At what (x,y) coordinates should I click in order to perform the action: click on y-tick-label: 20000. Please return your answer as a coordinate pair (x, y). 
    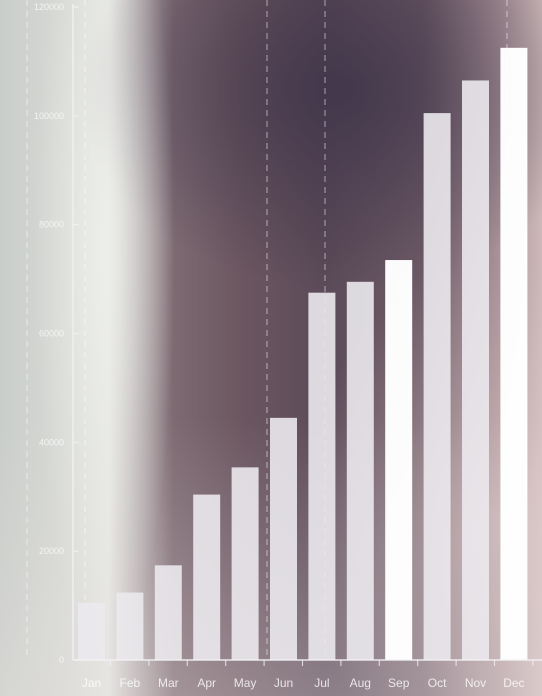
    Looking at the image, I should click on (51, 551).